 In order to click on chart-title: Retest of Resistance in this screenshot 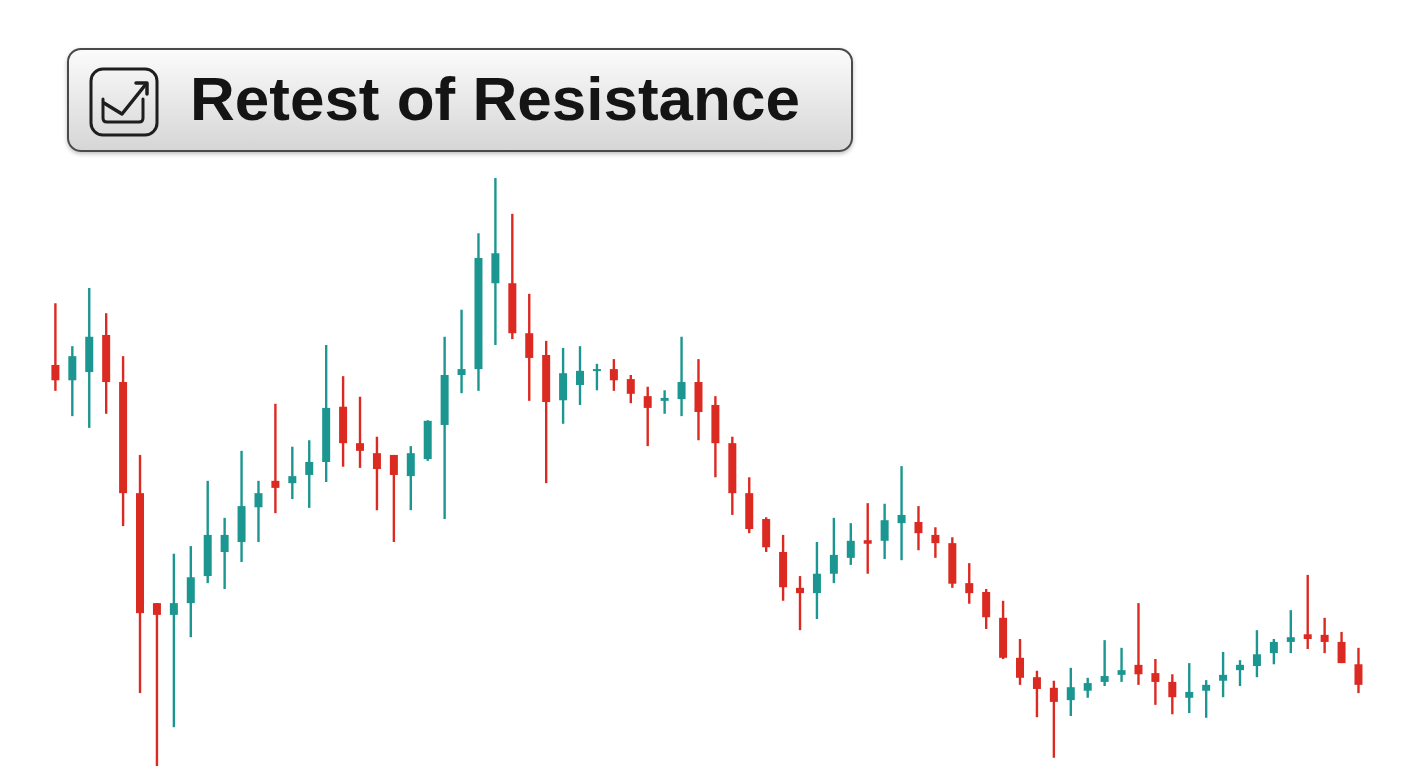, I will do `click(495, 98)`.